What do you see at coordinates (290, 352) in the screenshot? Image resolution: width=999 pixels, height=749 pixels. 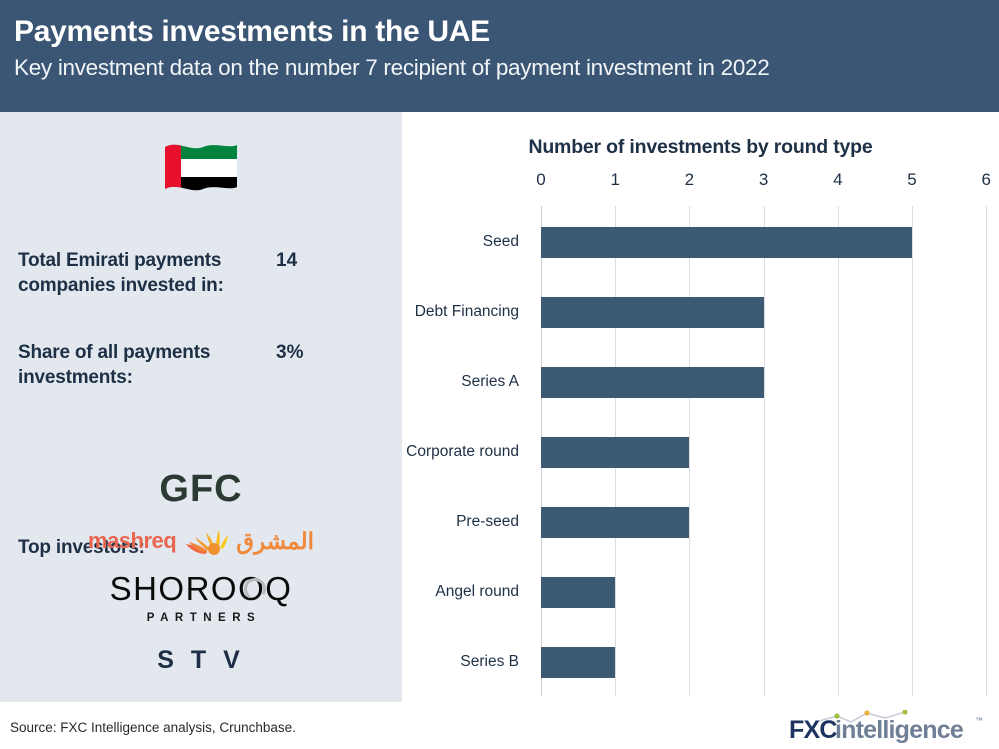 I see `stat-value: 3%` at bounding box center [290, 352].